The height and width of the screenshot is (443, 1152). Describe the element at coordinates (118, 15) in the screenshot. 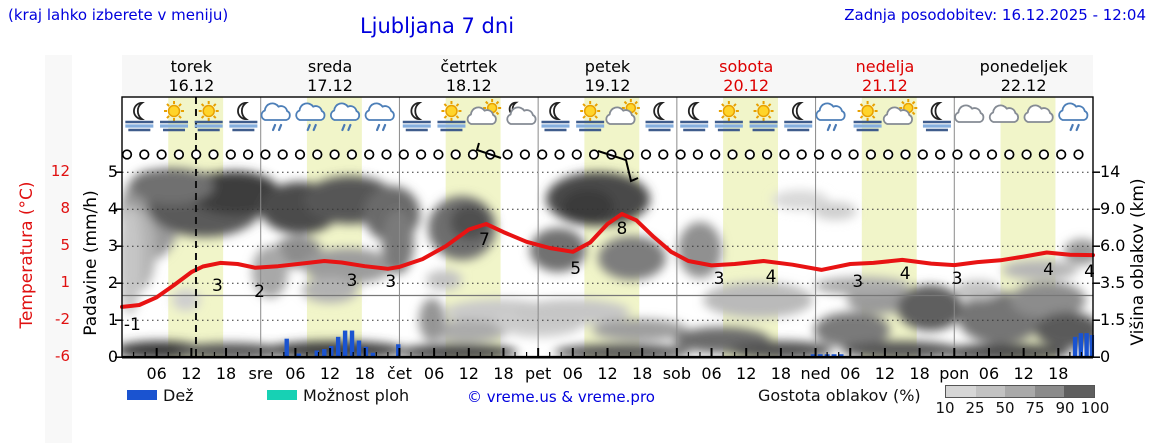

I see `menu-hint: (kraj lahko izberete v meniju)` at that location.